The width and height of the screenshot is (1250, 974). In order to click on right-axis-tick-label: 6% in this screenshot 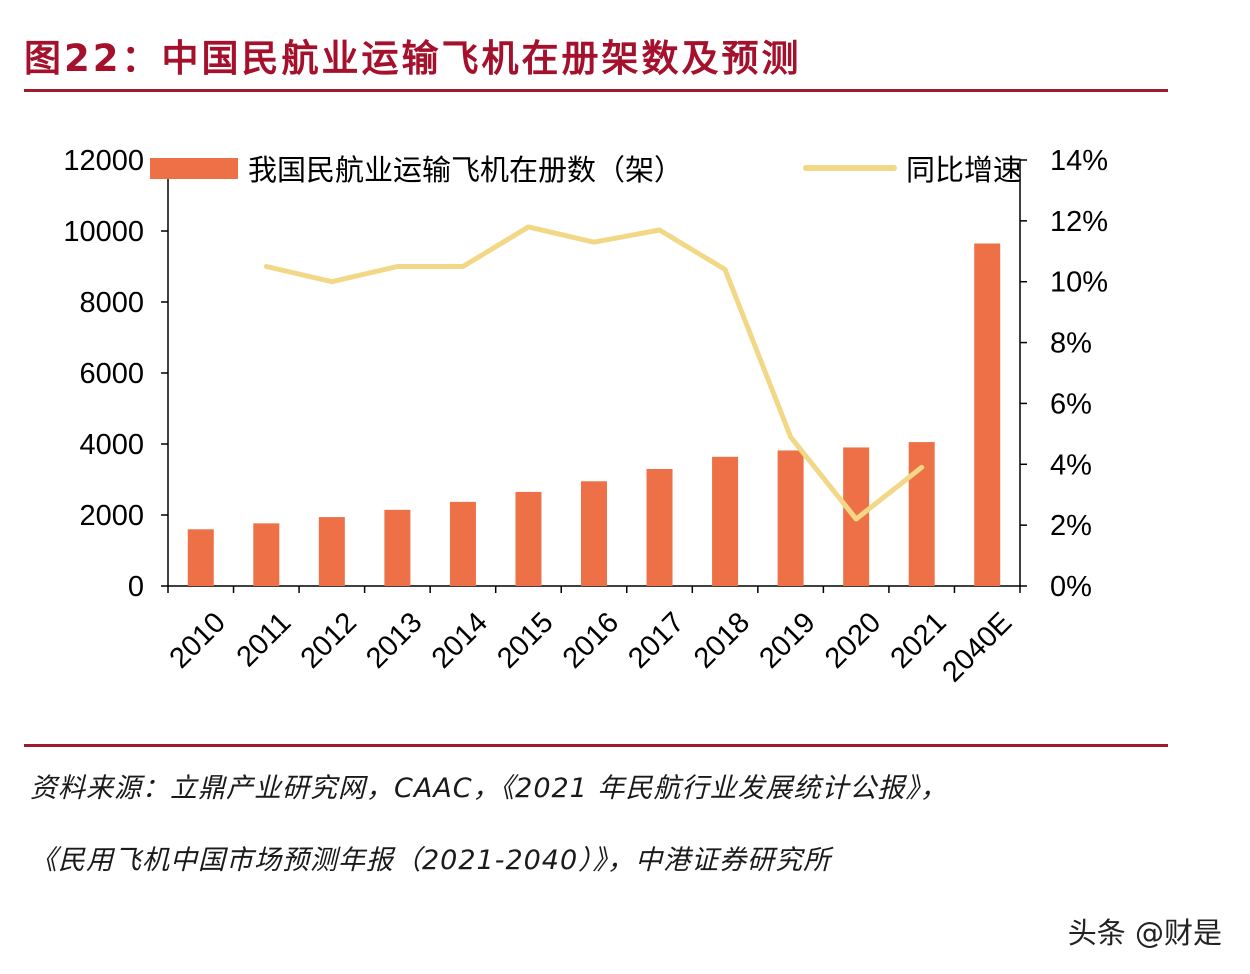, I will do `click(1071, 404)`.